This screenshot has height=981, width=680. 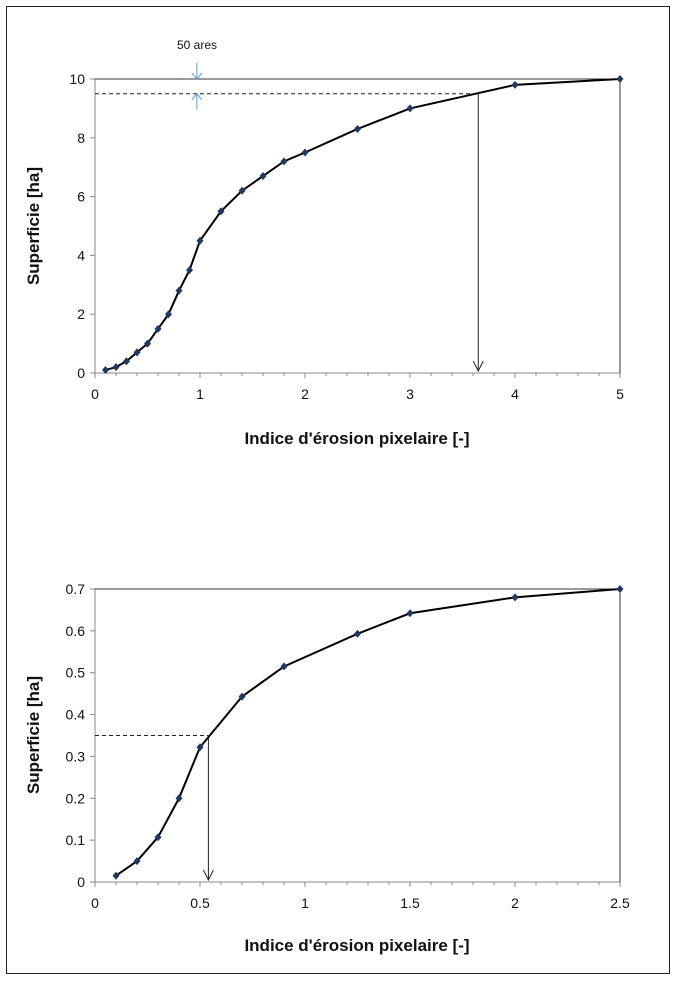 What do you see at coordinates (76, 798) in the screenshot?
I see `chart-bottom-y-tick-label: 0.2` at bounding box center [76, 798].